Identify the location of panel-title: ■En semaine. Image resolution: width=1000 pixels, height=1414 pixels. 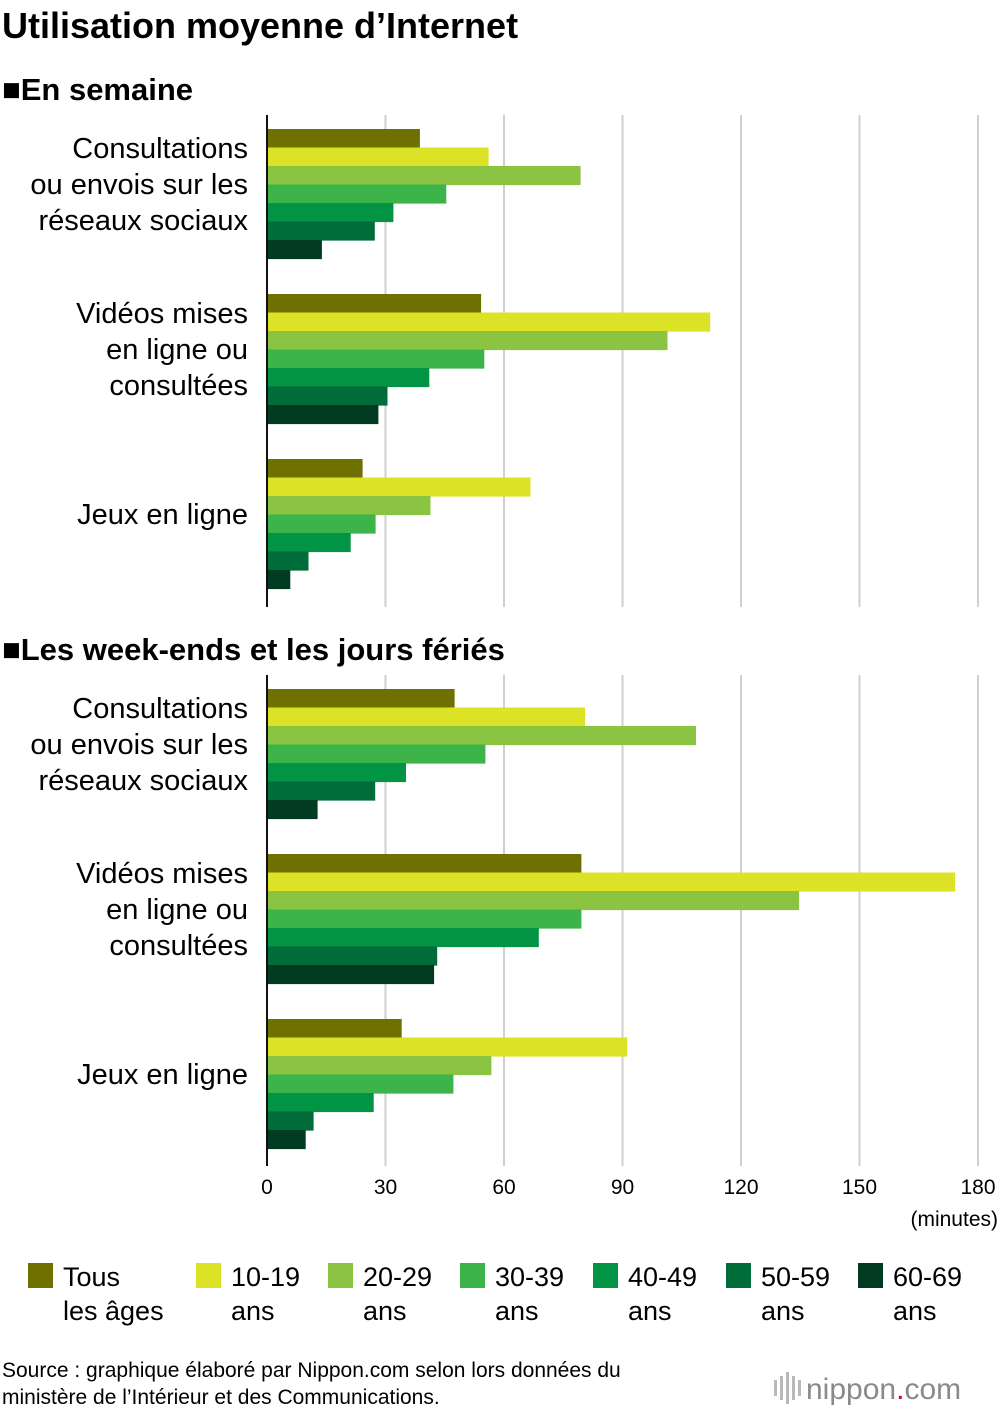
(97, 89).